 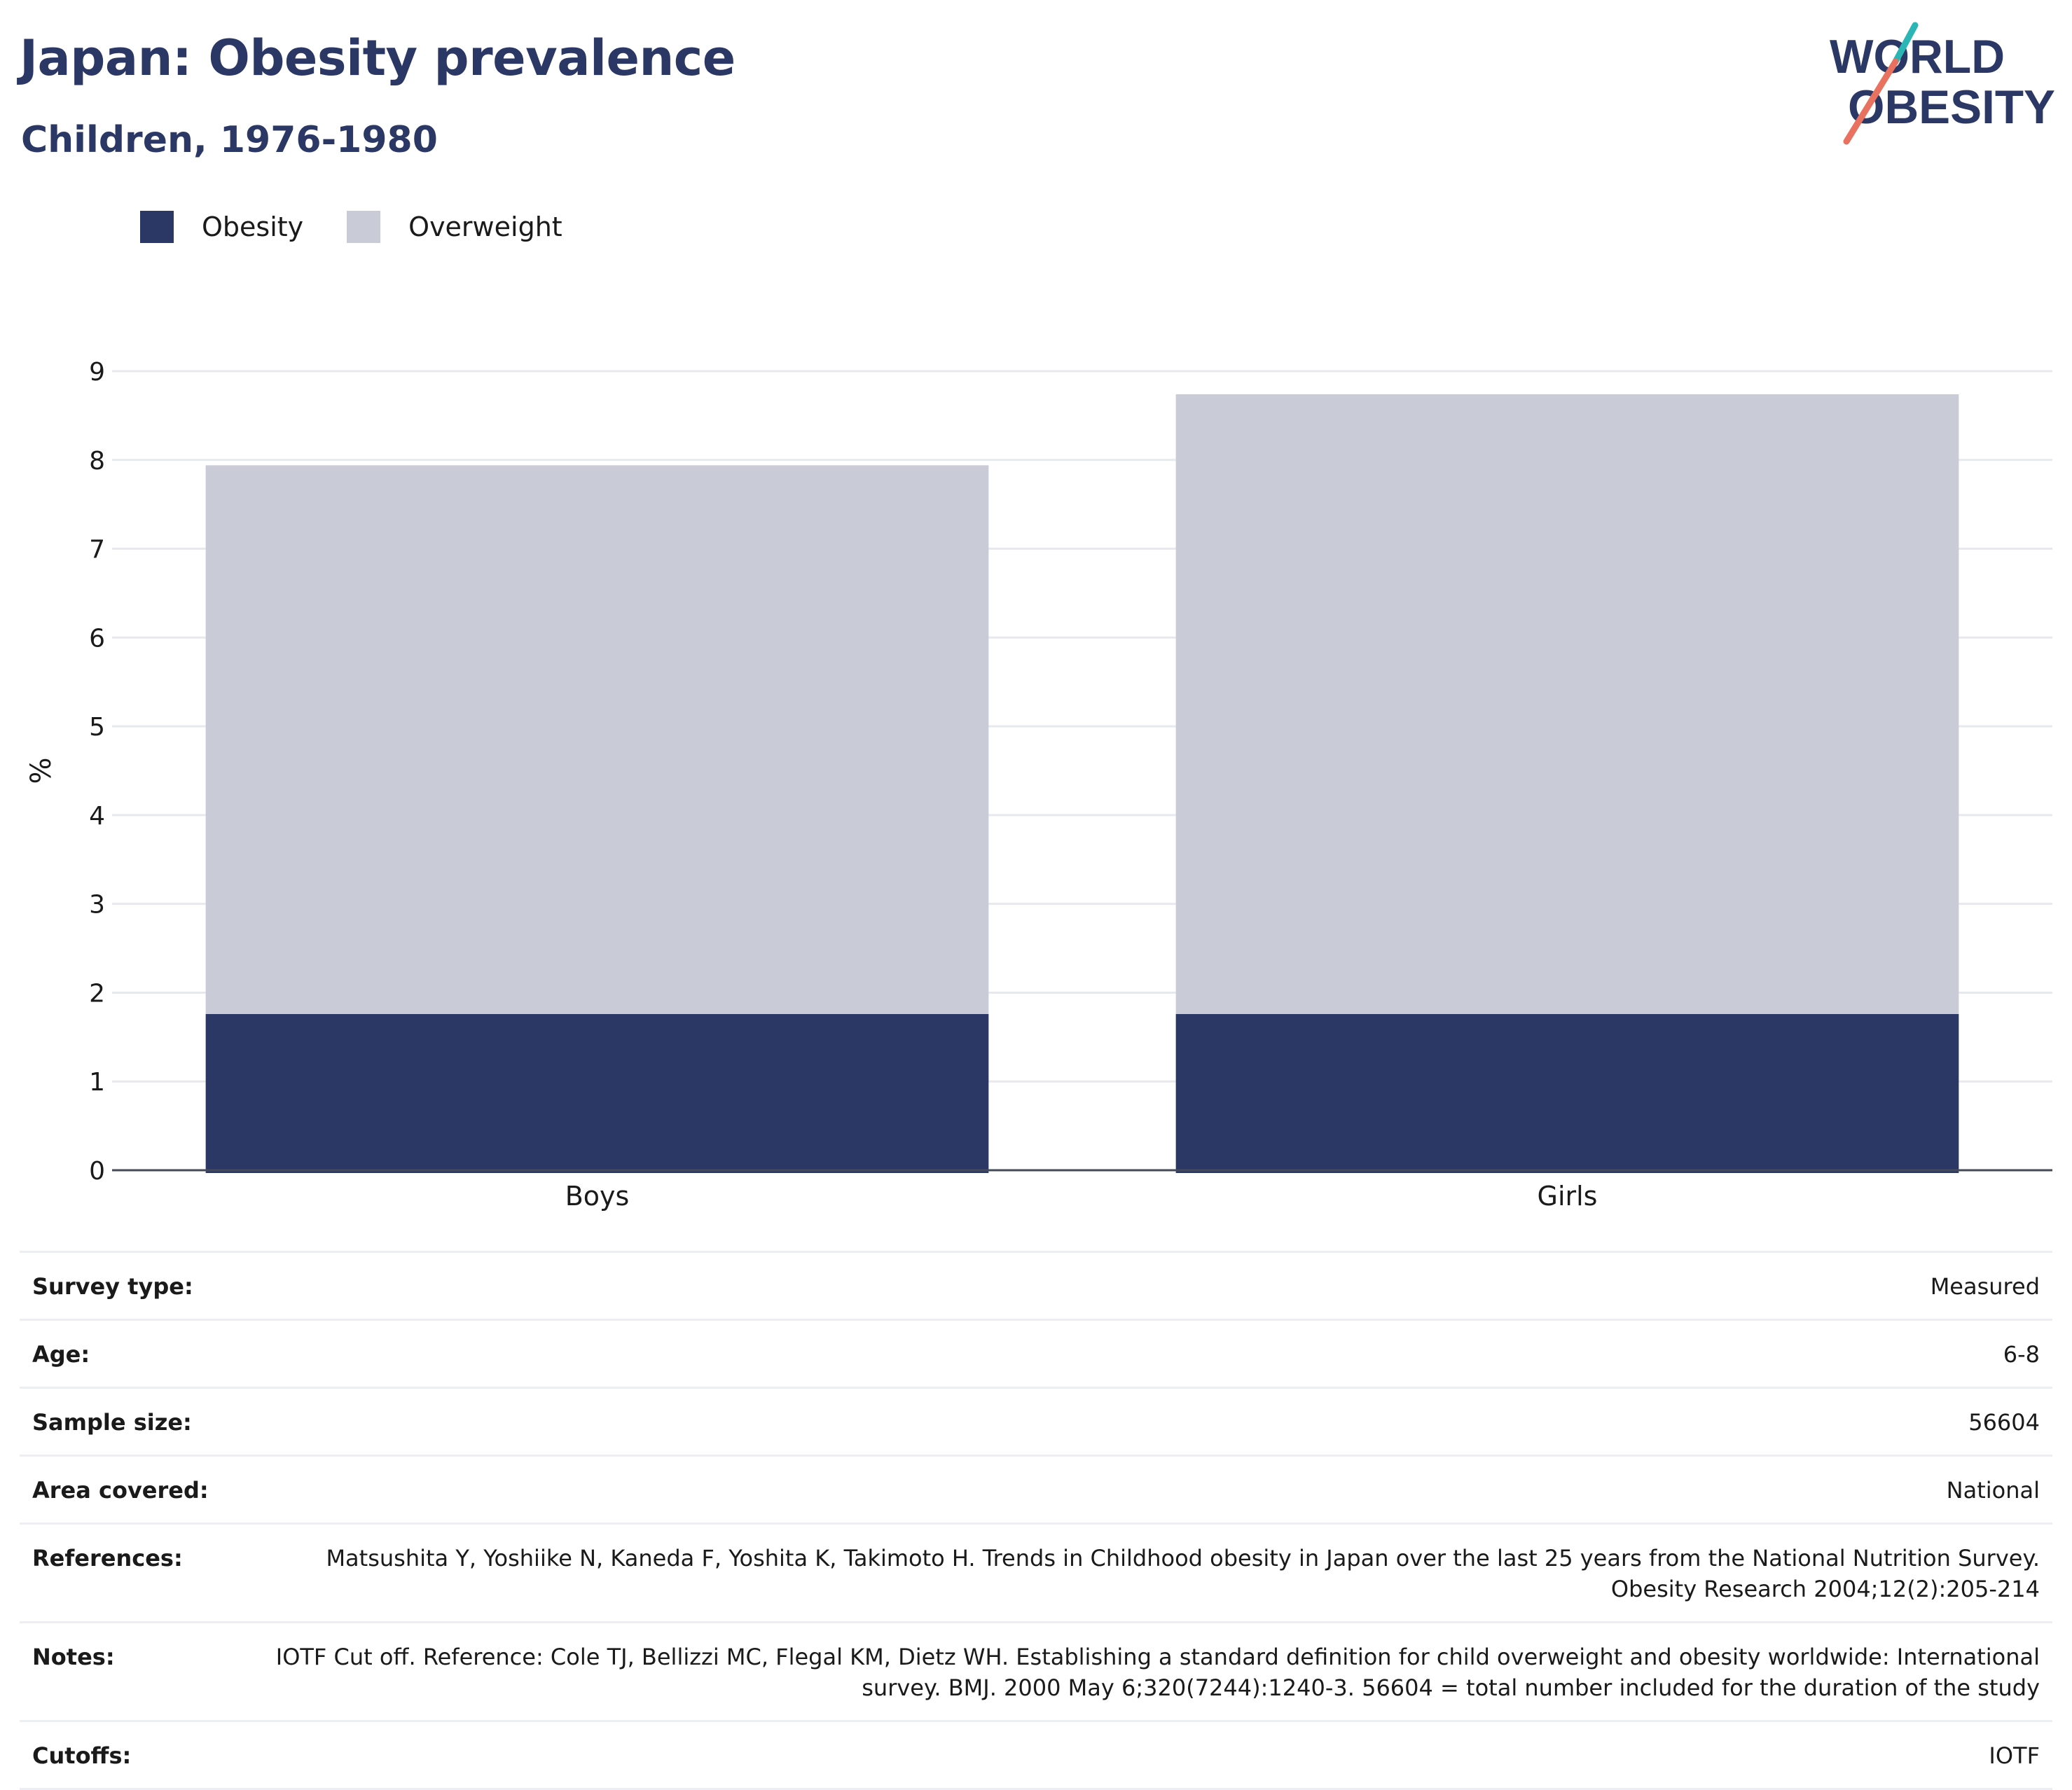 I want to click on logo-line1: WORLD, so click(x=1918, y=56).